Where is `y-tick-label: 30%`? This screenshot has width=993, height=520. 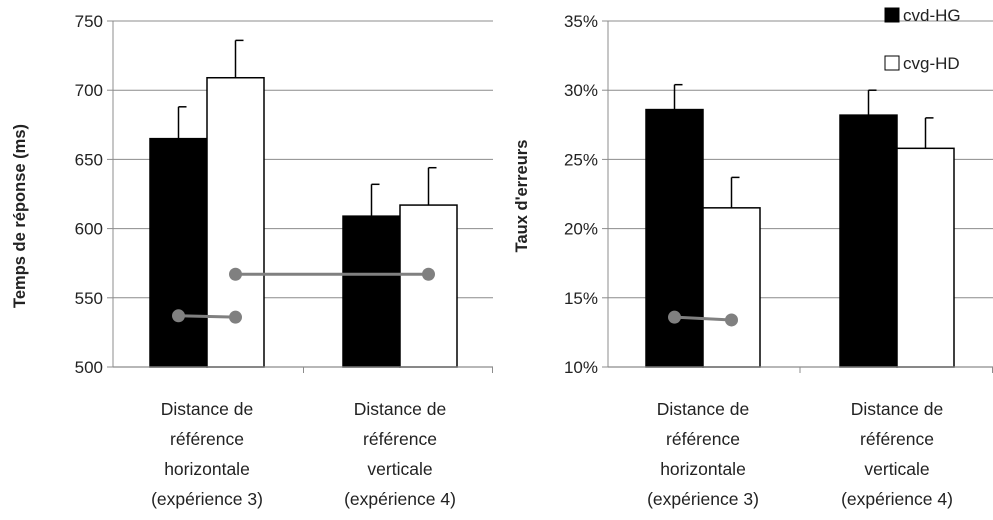
y-tick-label: 30% is located at coordinates (581, 90).